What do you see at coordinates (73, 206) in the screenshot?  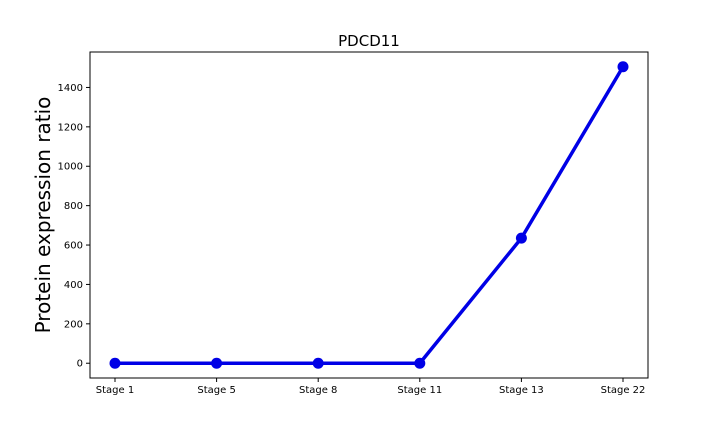 I see `y-tick-label: 800` at bounding box center [73, 206].